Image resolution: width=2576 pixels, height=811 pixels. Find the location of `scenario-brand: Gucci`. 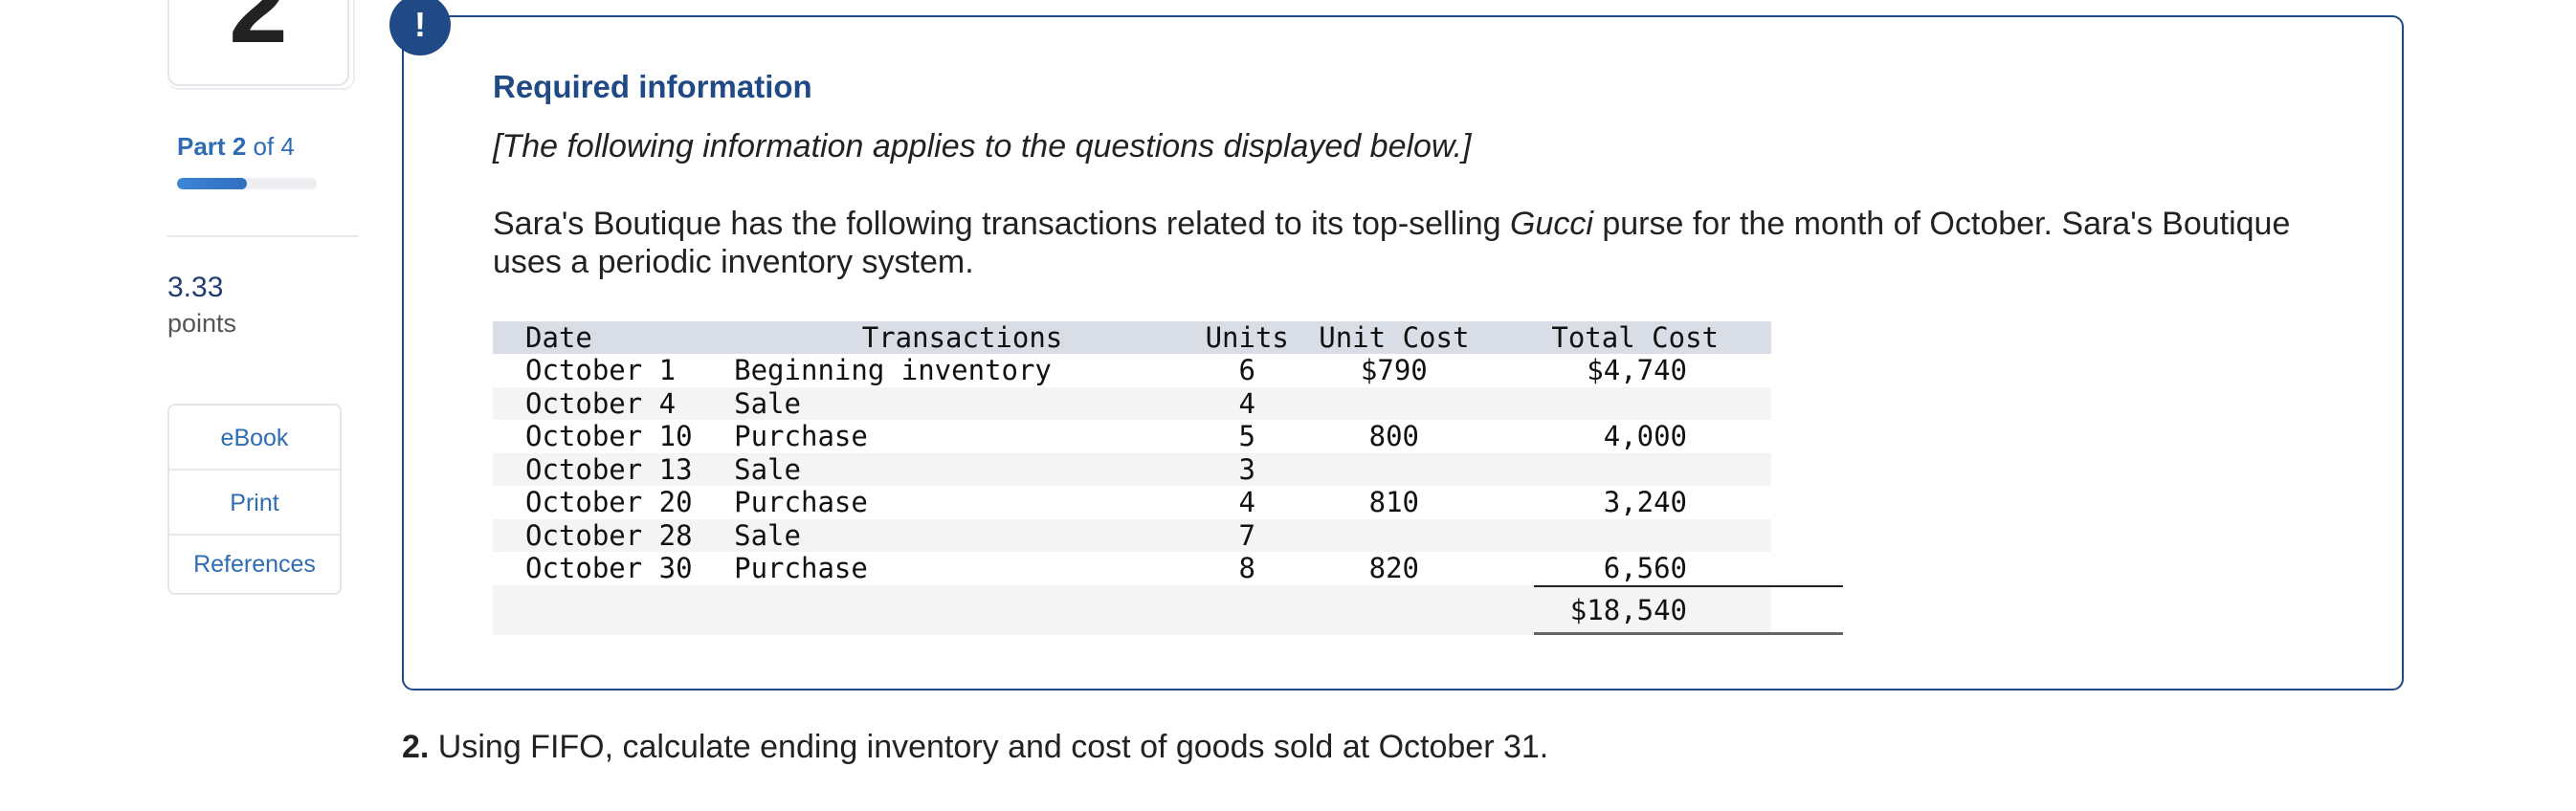

scenario-brand: Gucci is located at coordinates (1551, 224).